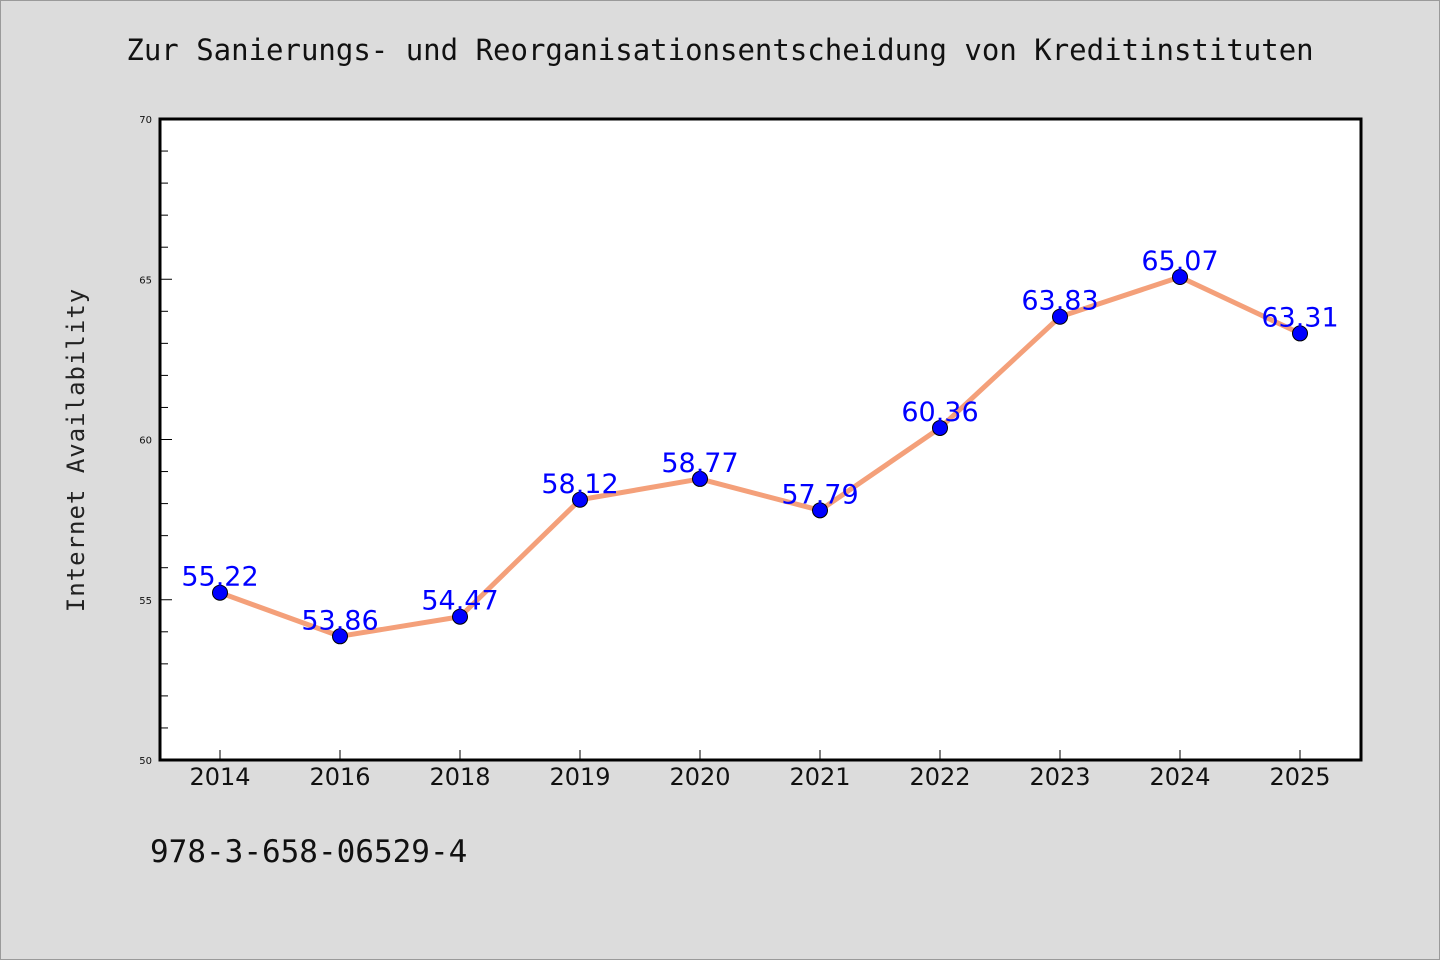 The height and width of the screenshot is (960, 1440). What do you see at coordinates (579, 777) in the screenshot?
I see `x-tick-label: 2019` at bounding box center [579, 777].